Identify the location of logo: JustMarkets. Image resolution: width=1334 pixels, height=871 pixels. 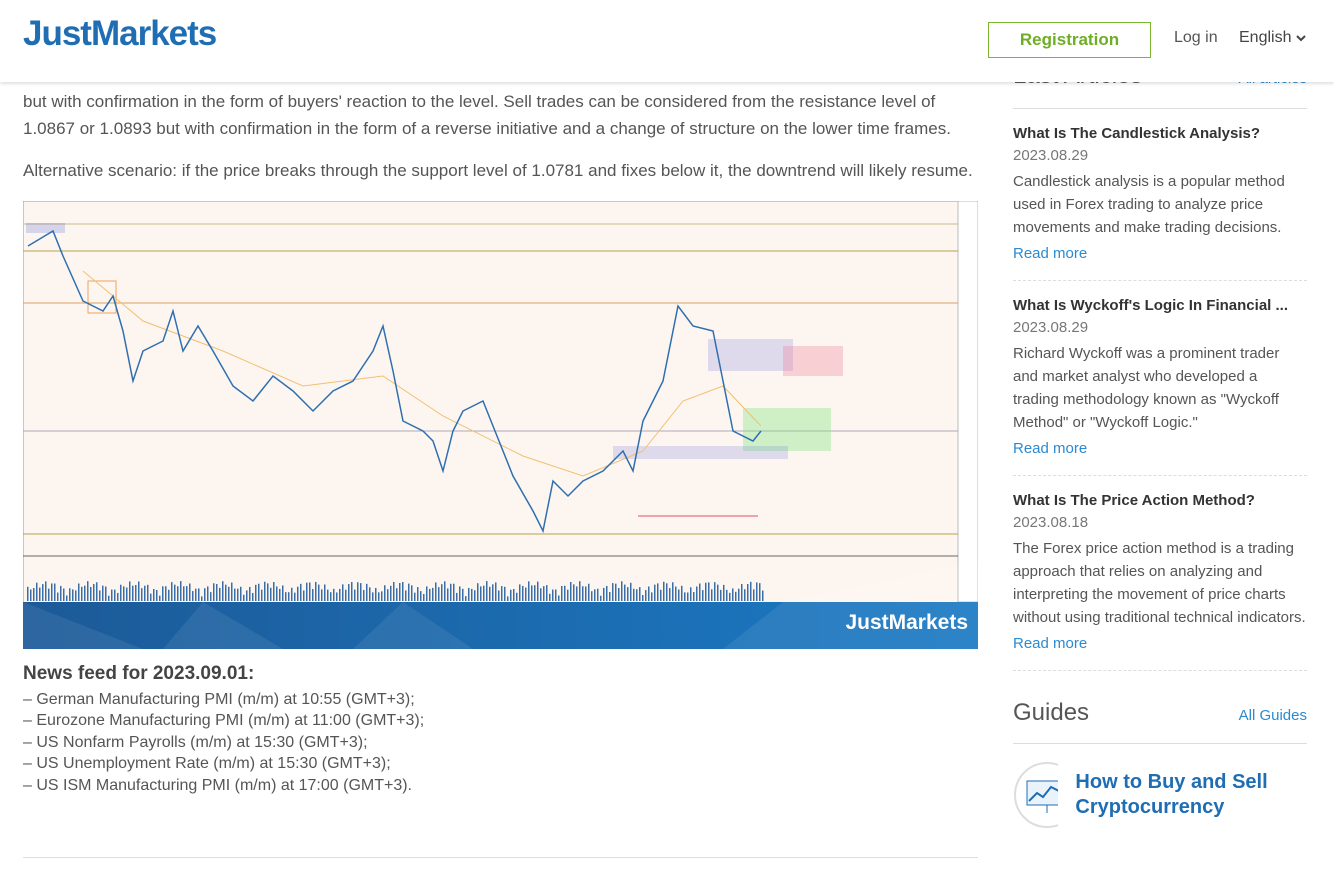
(120, 33).